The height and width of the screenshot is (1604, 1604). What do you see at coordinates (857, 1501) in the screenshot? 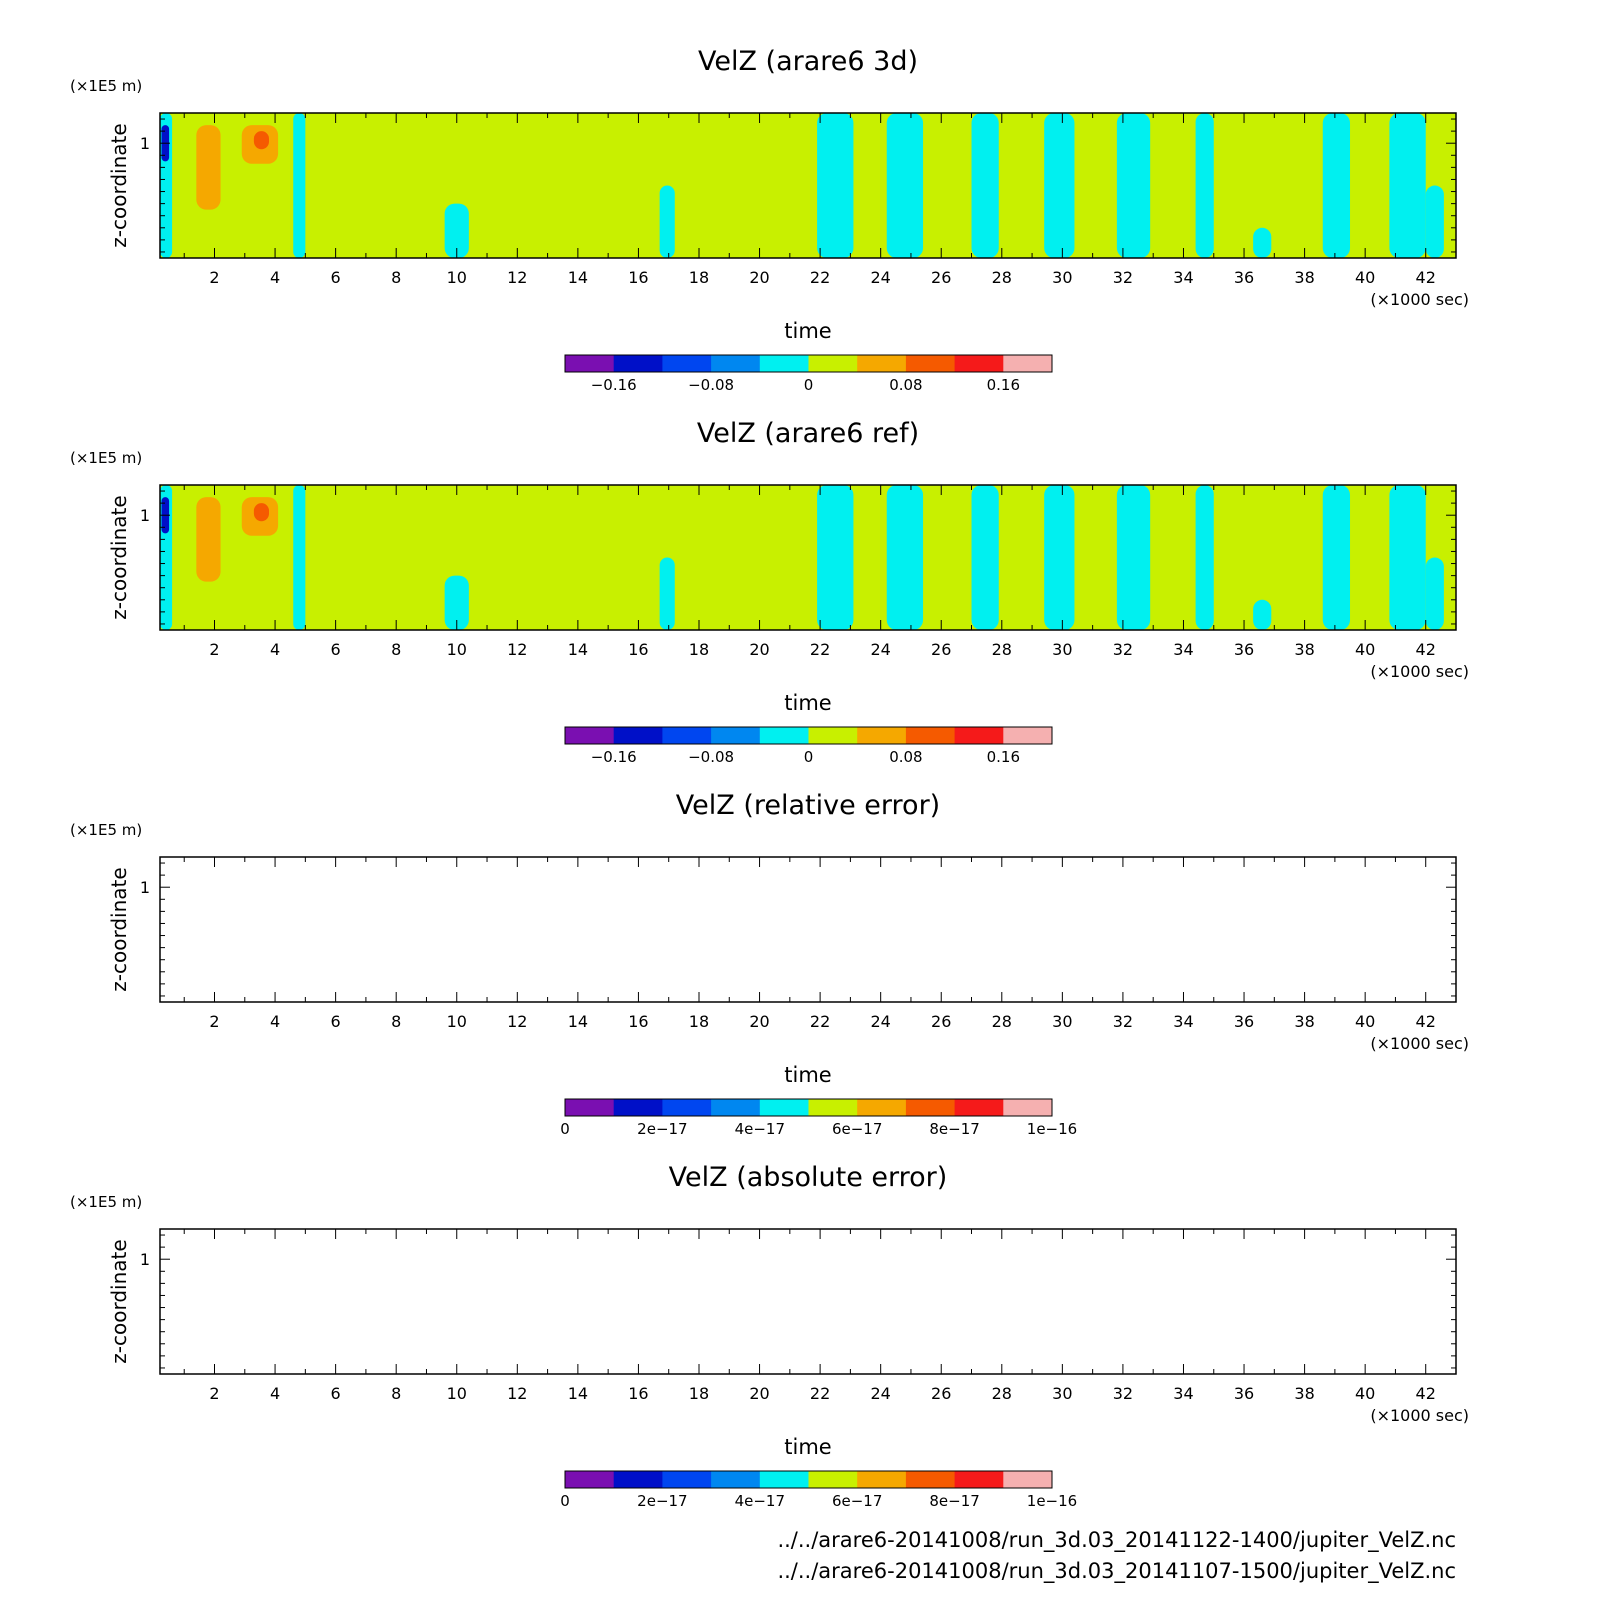
I see `colorbar-tick-label: 6e−17` at bounding box center [857, 1501].